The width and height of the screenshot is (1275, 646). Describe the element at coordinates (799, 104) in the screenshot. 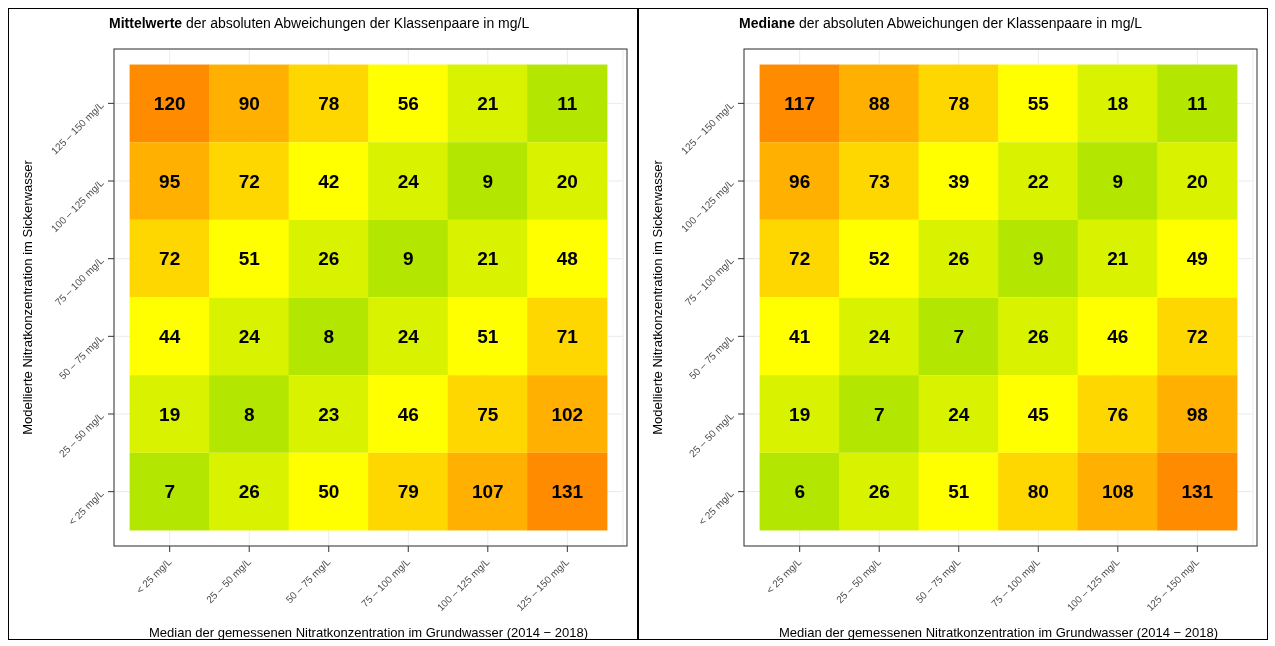

I see `data-label: 117` at that location.